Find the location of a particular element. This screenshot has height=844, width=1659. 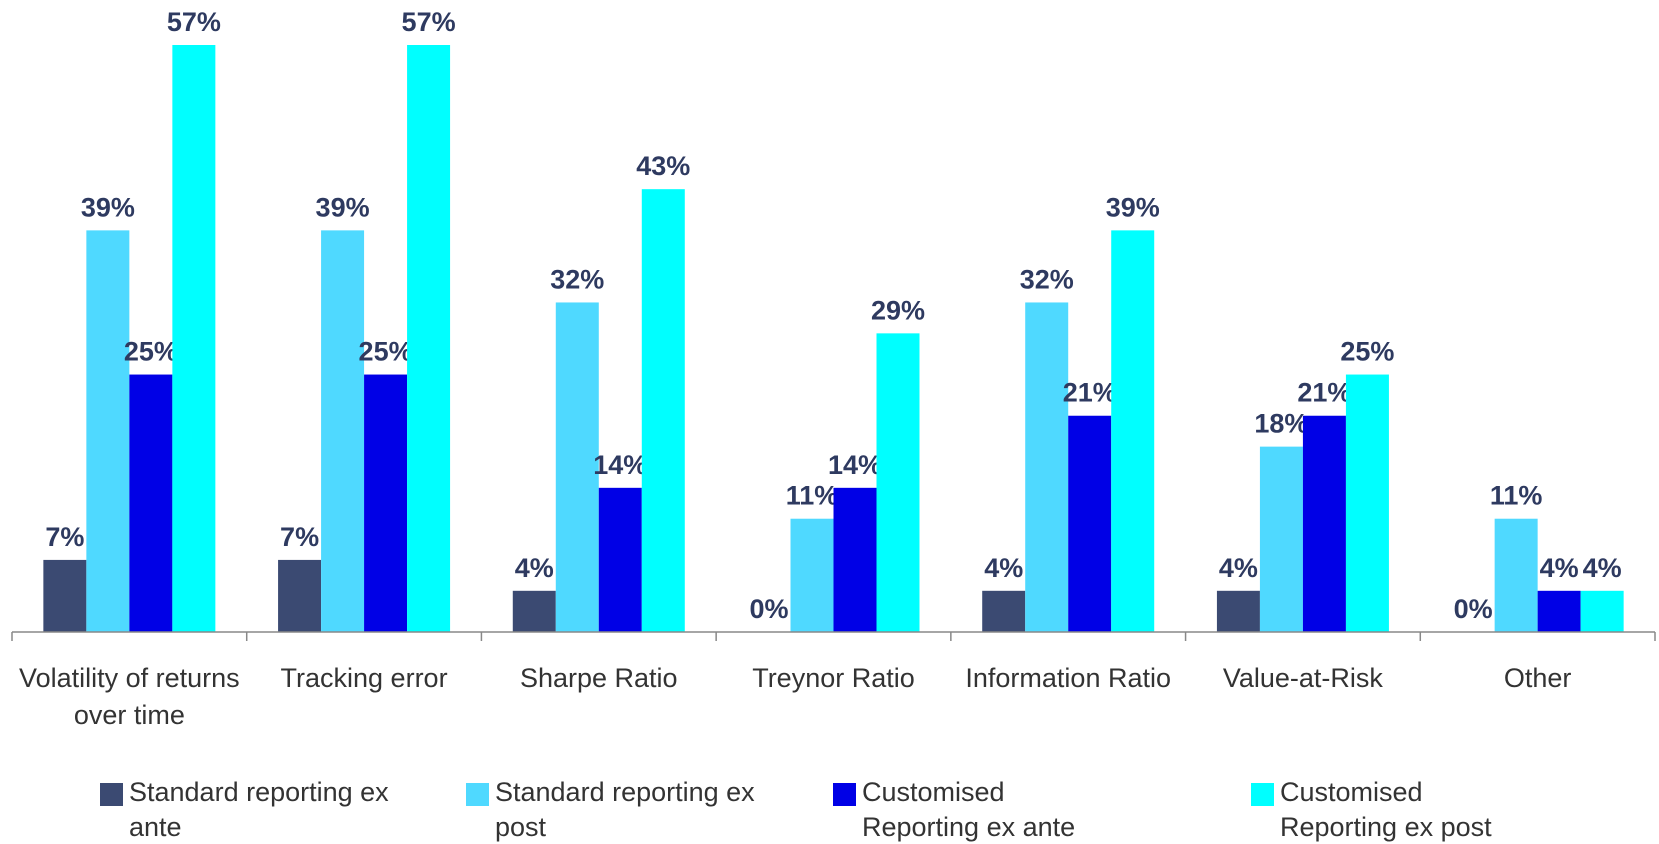

legend-label: Standard reporting ex ante is located at coordinates (259, 809).